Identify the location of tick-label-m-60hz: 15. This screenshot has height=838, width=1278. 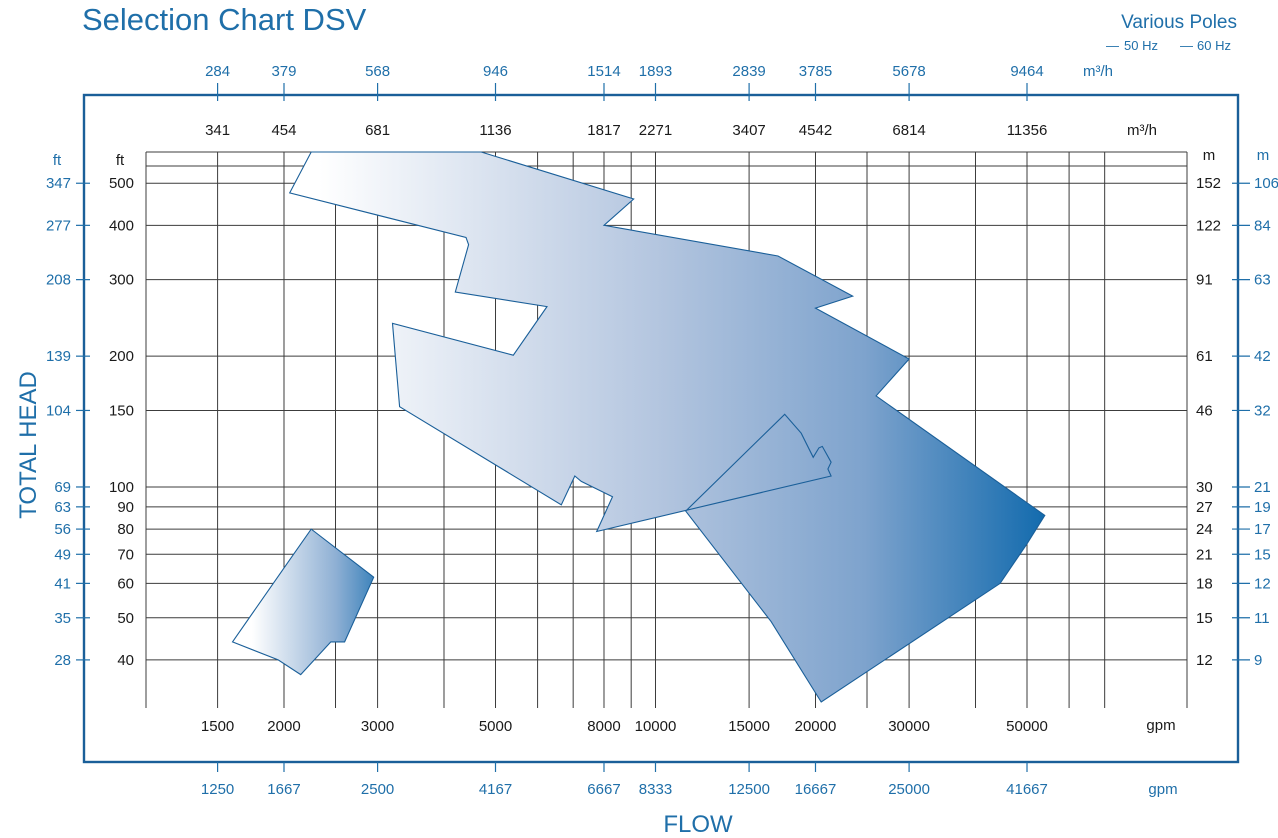
(1204, 618).